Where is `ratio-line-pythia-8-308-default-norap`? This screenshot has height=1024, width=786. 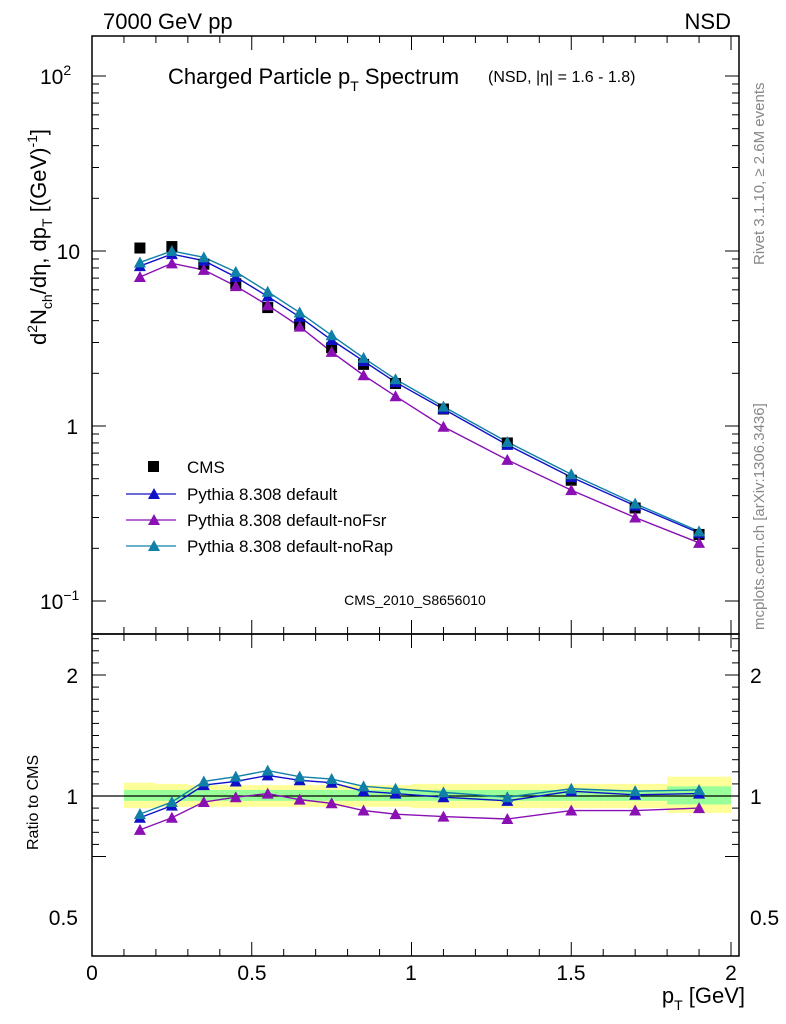 ratio-line-pythia-8-308-default-norap is located at coordinates (419, 792).